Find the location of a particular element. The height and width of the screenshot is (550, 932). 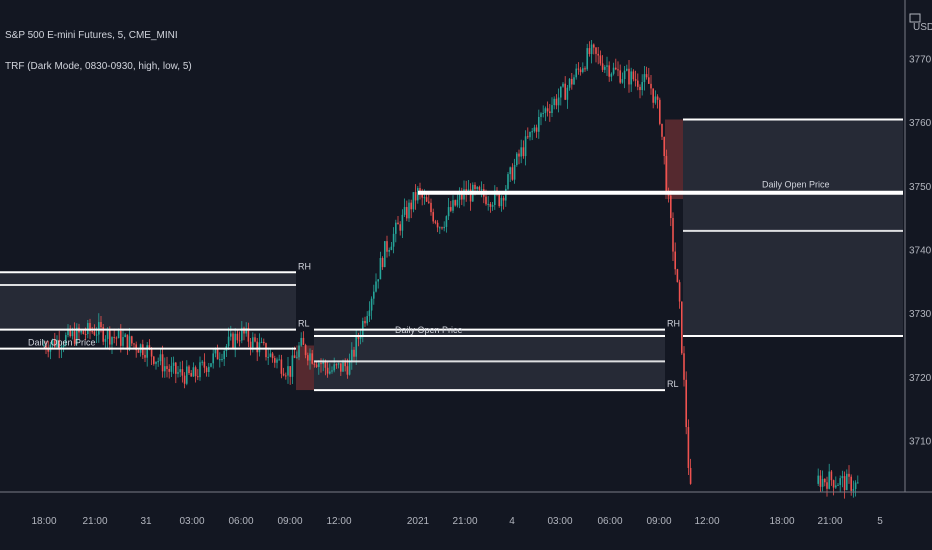

indicator-legend: TRF (Dark Mode, 0830-0930, high, low, 5) is located at coordinates (98, 66).